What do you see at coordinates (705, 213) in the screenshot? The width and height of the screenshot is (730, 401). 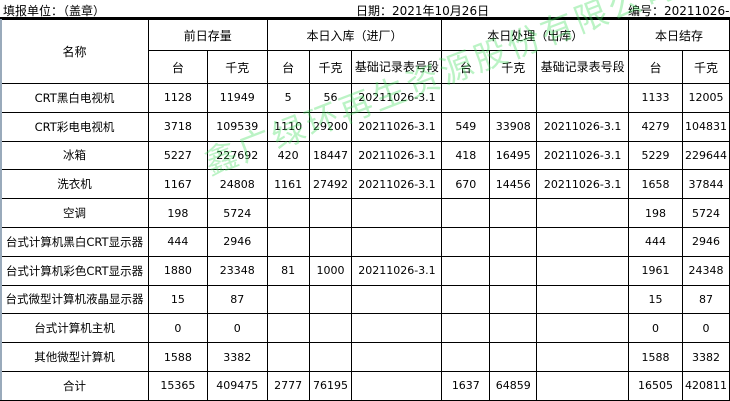 I see `value-cell: 5724` at bounding box center [705, 213].